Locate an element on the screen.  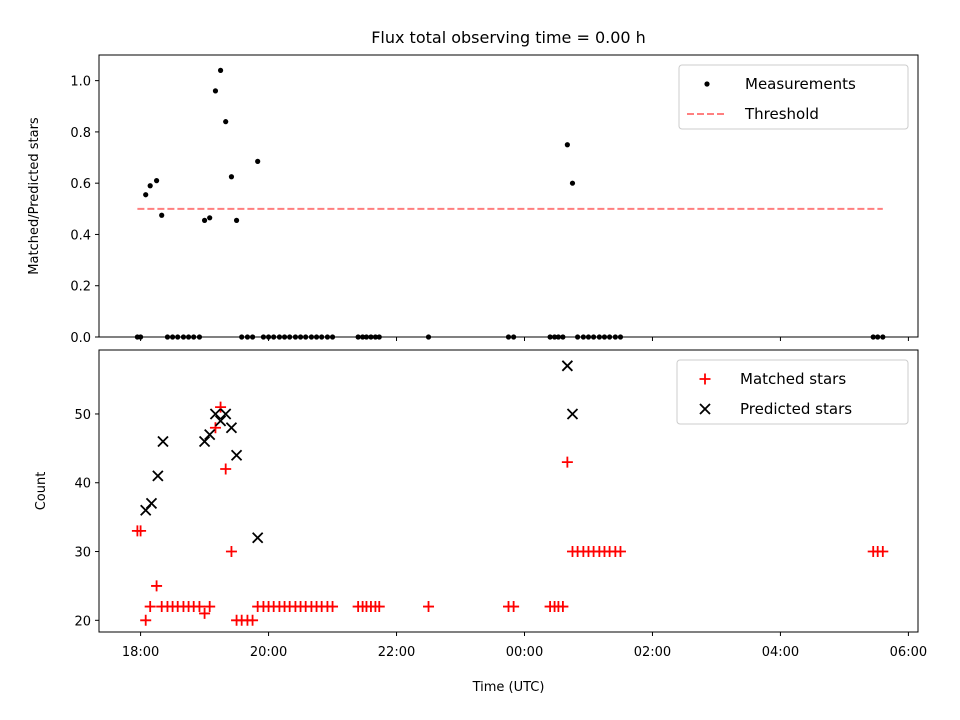
y-tick-label: 0.2 is located at coordinates (80, 287).